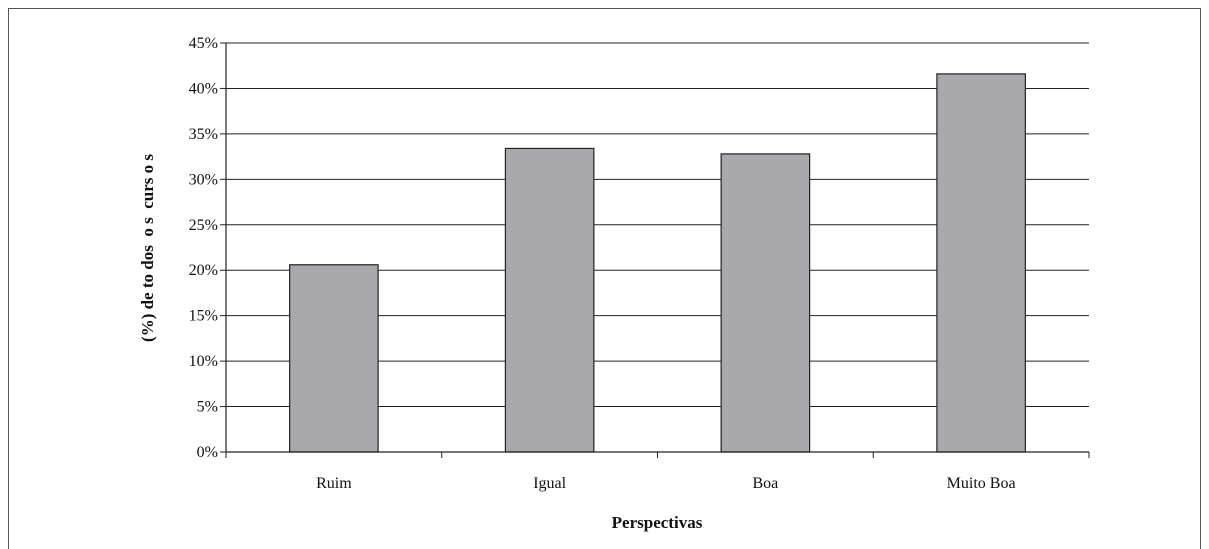  Describe the element at coordinates (203, 248) in the screenshot. I see `y-tick-labels: 0% 5% 10% 15% 20% 25% 30% 35% 40% 45%` at that location.